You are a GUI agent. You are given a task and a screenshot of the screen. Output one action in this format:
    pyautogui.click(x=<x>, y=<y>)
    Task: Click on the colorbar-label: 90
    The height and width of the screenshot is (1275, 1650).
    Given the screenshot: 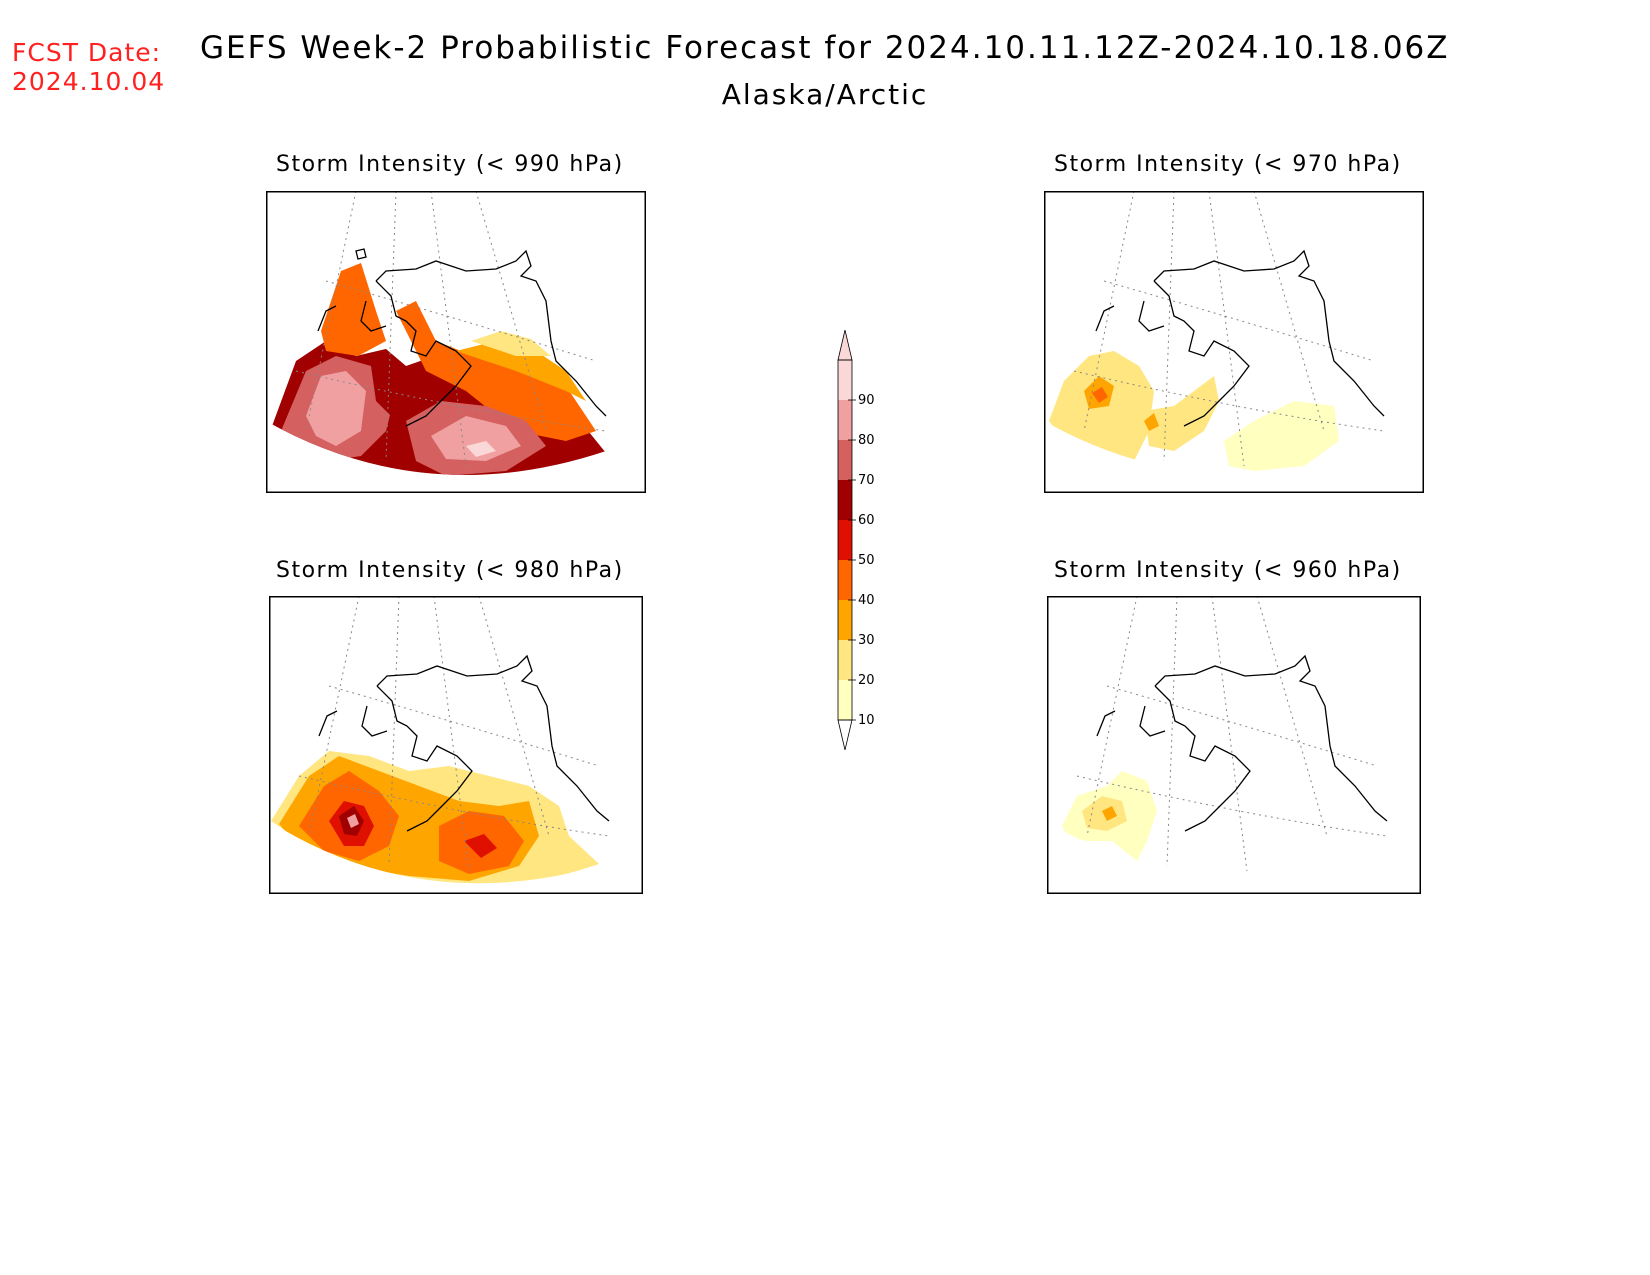 What is the action you would take?
    pyautogui.click(x=866, y=400)
    